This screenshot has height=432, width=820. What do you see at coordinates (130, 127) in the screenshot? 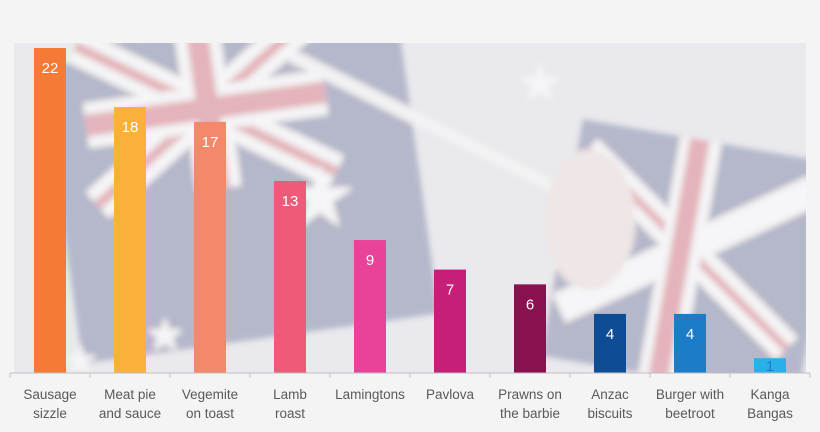
I see `bar-value-label: 18` at bounding box center [130, 127].